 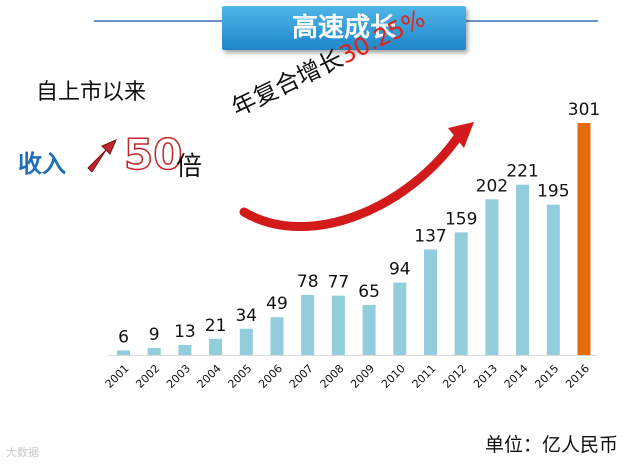 What do you see at coordinates (553, 192) in the screenshot?
I see `data-label-2015: 195` at bounding box center [553, 192].